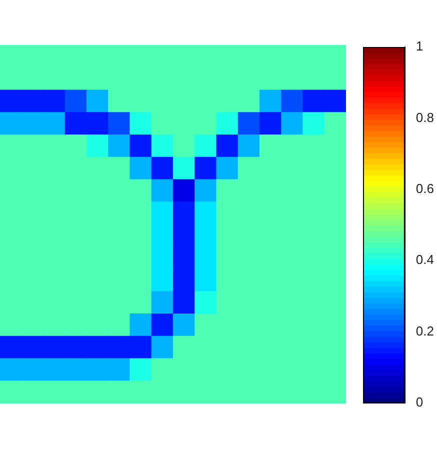 Image resolution: width=437 pixels, height=450 pixels. Describe the element at coordinates (425, 117) in the screenshot. I see `color-bar-label: 0.8` at that location.